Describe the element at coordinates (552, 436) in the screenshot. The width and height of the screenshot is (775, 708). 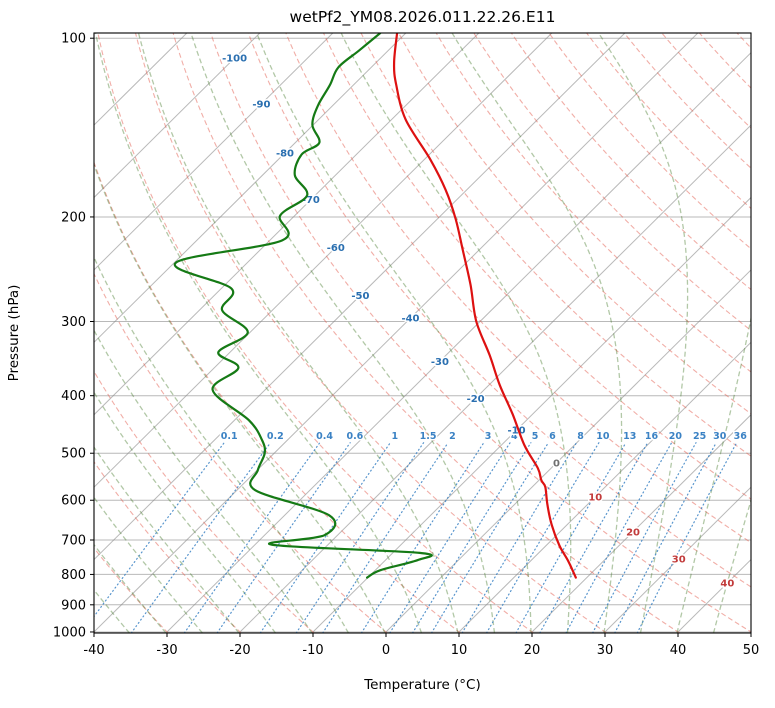
I see `mixing-ratio-label: 6` at that location.